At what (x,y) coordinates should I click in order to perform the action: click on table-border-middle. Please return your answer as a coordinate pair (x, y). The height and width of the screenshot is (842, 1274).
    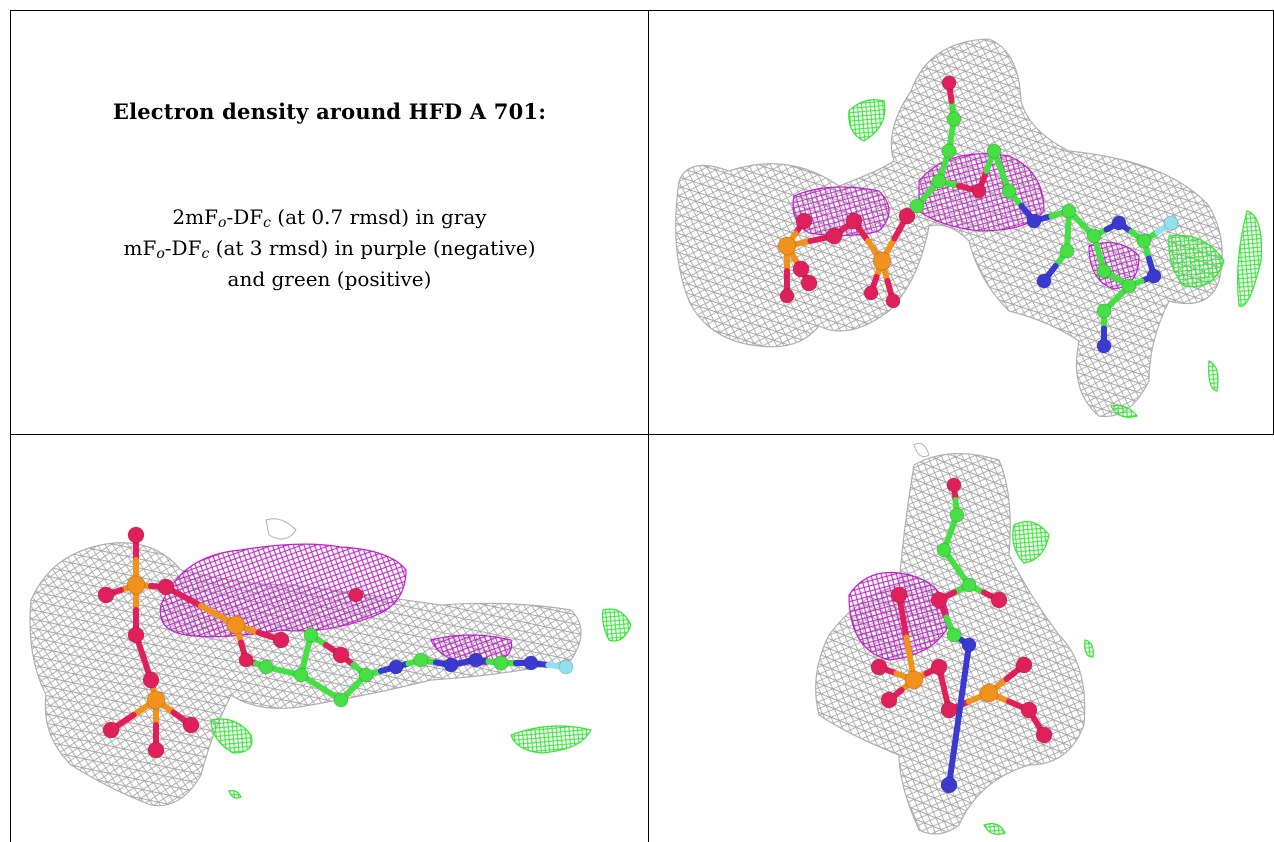
    Looking at the image, I should click on (648, 426).